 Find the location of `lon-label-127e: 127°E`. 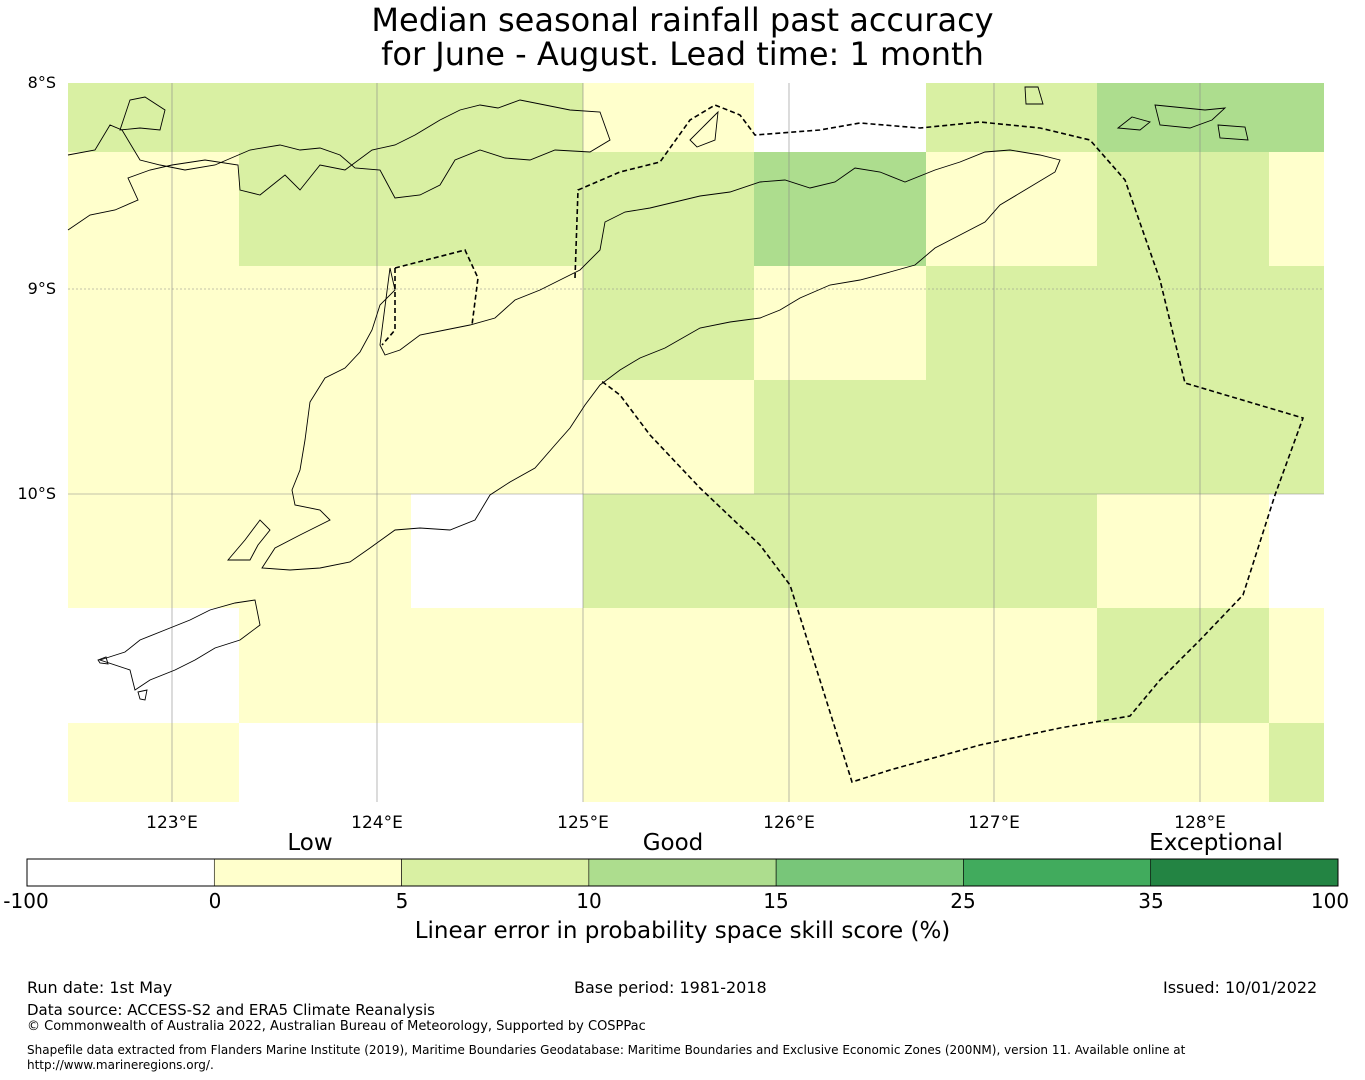

lon-label-127e: 127°E is located at coordinates (994, 823).